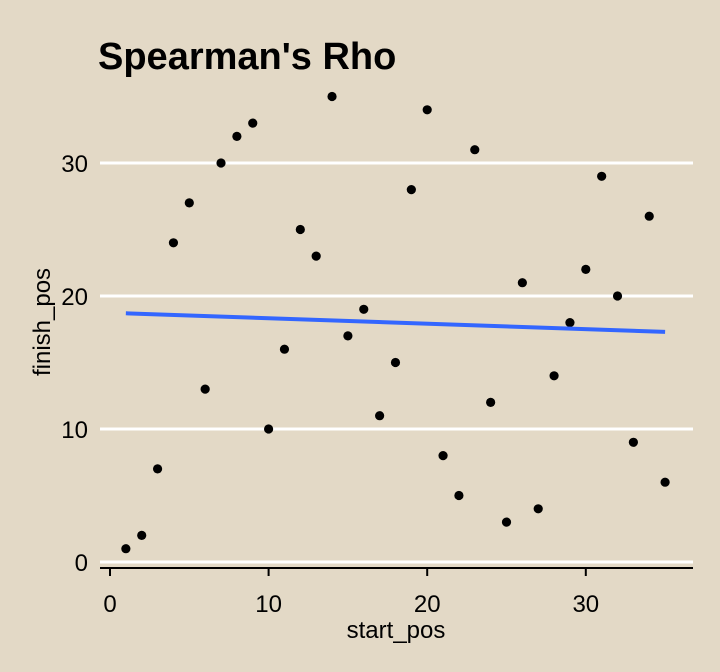 This screenshot has height=672, width=720. I want to click on trend-line, so click(395, 322).